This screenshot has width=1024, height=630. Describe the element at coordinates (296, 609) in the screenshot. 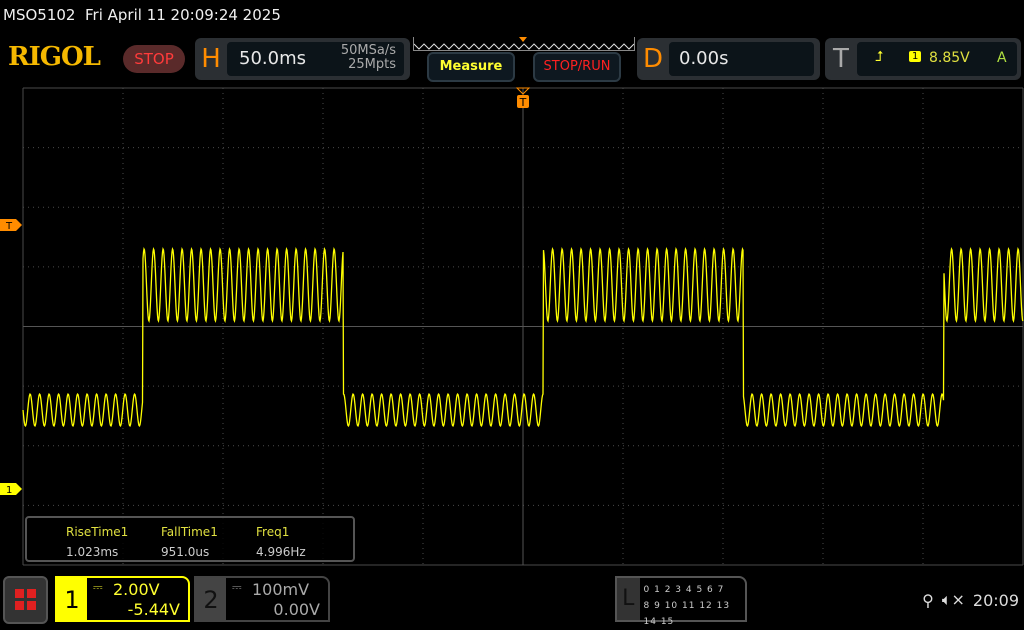

I see `channel-2-offset: 0.00V` at that location.